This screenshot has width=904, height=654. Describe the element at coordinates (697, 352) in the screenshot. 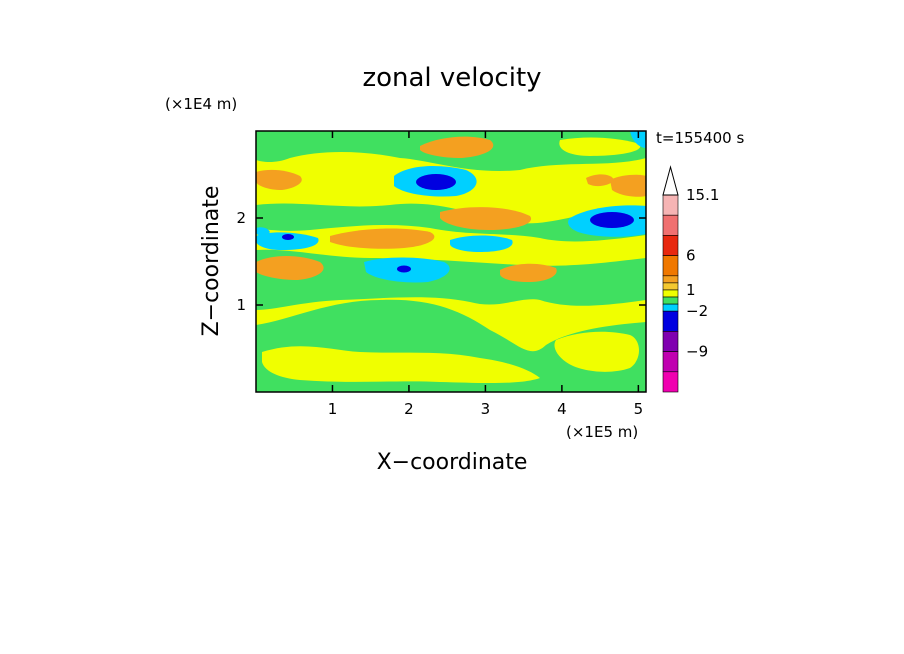

I see `colorbar-label: −9` at that location.